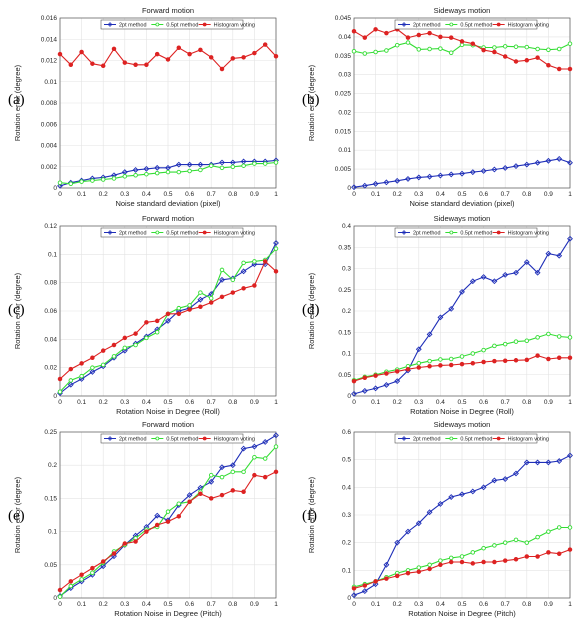  Describe the element at coordinates (343, 131) in the screenshot. I see `y-tick-label: 0.015` at that location.